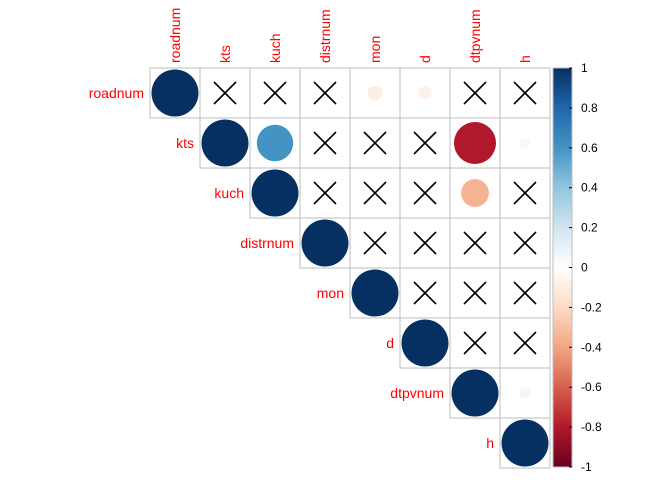  I want to click on corr-circle-kuch-dtpvnum, so click(475, 193).